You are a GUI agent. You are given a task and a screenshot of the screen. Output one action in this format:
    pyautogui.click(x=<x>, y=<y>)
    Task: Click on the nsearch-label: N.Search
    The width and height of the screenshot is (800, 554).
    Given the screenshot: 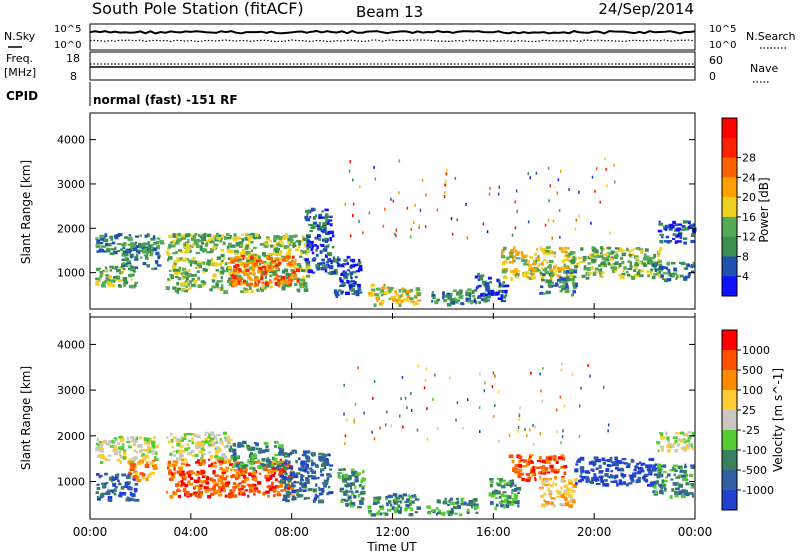 What is the action you would take?
    pyautogui.click(x=771, y=36)
    